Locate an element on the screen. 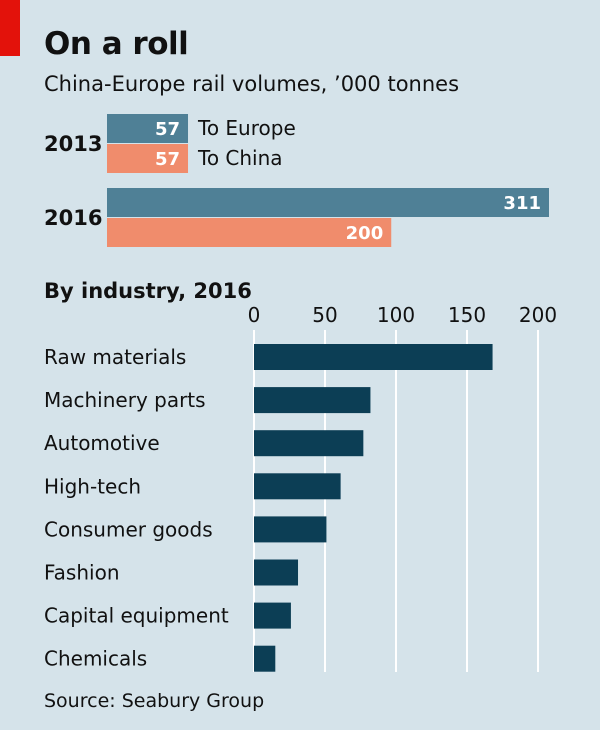 This screenshot has height=730, width=600. accent-tab is located at coordinates (10, 28).